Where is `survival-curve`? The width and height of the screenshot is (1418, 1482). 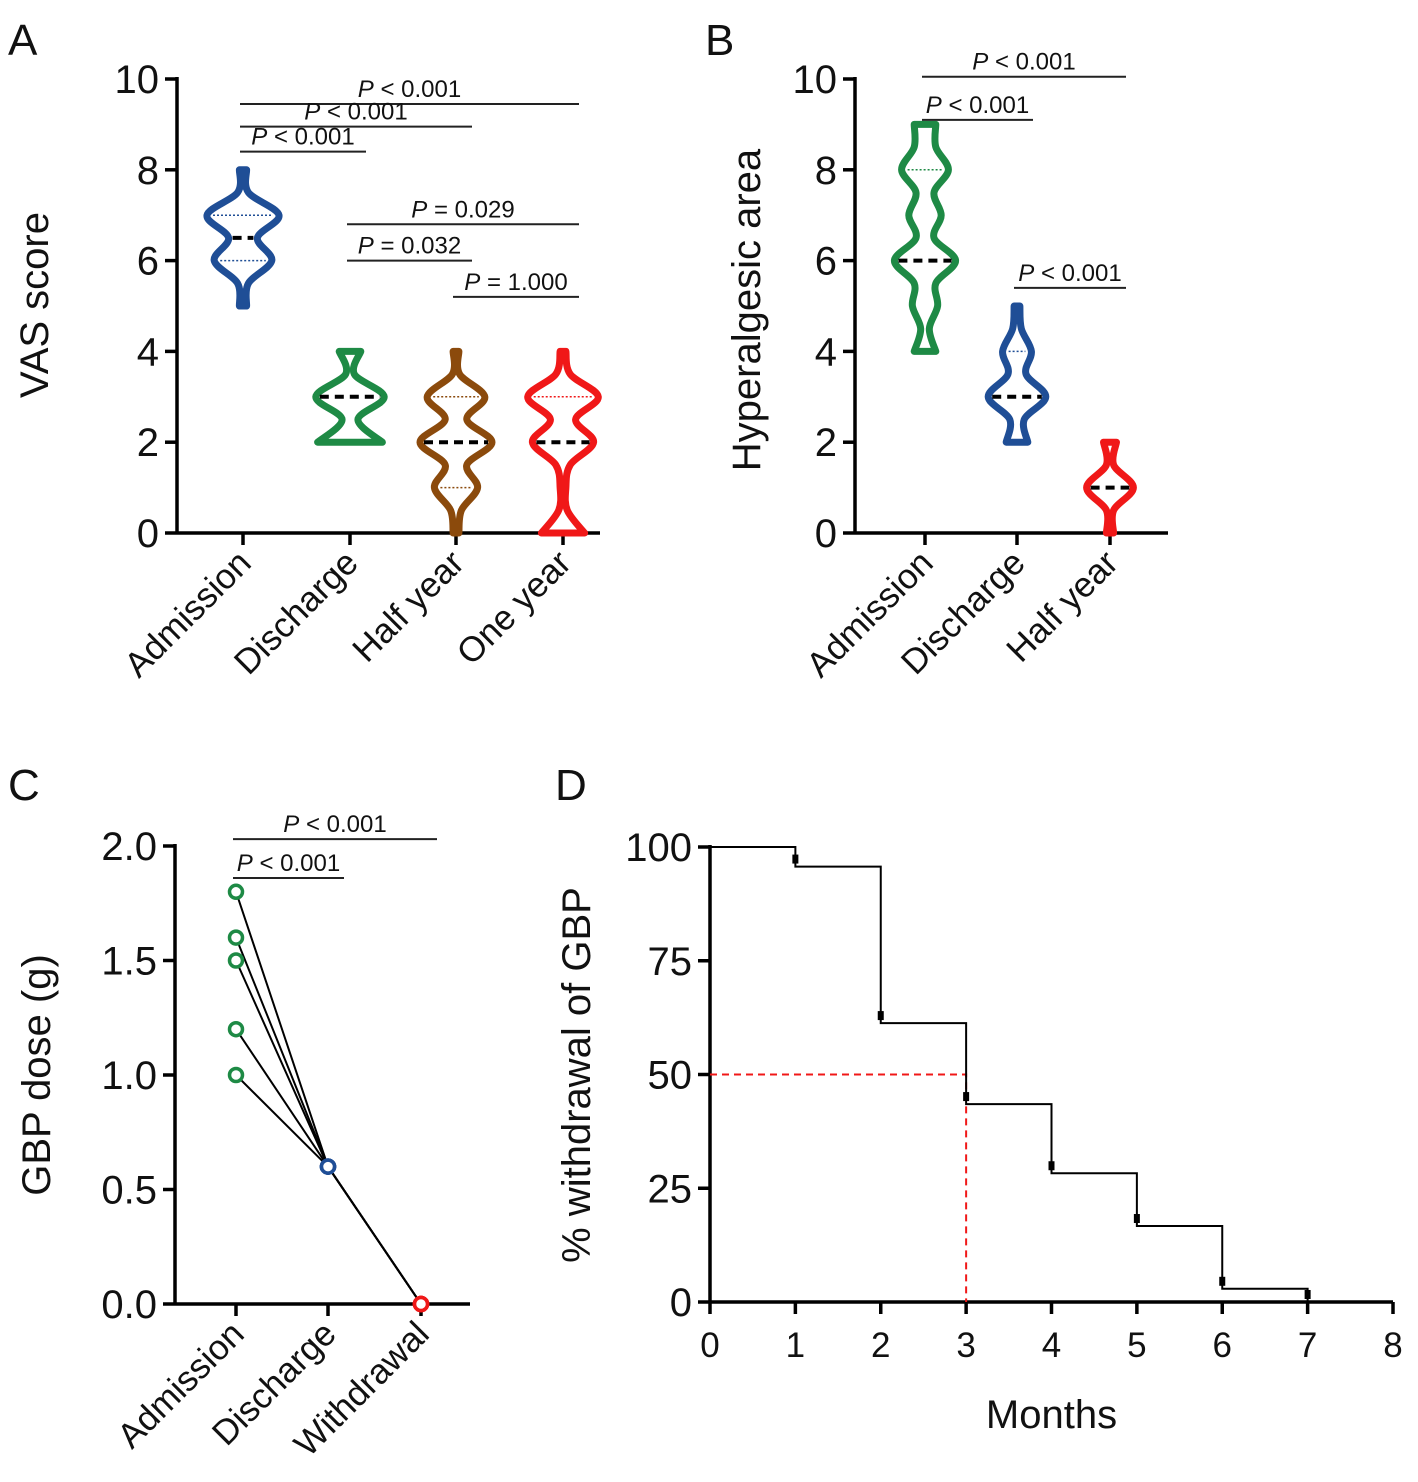 survival-curve is located at coordinates (1009, 1074).